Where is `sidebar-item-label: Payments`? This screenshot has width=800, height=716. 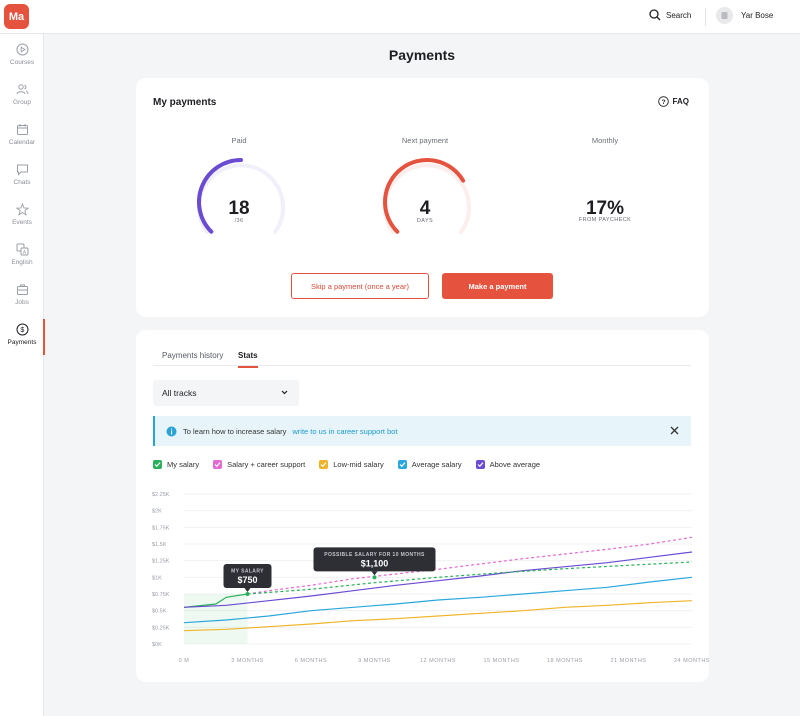
sidebar-item-label: Payments is located at coordinates (22, 342).